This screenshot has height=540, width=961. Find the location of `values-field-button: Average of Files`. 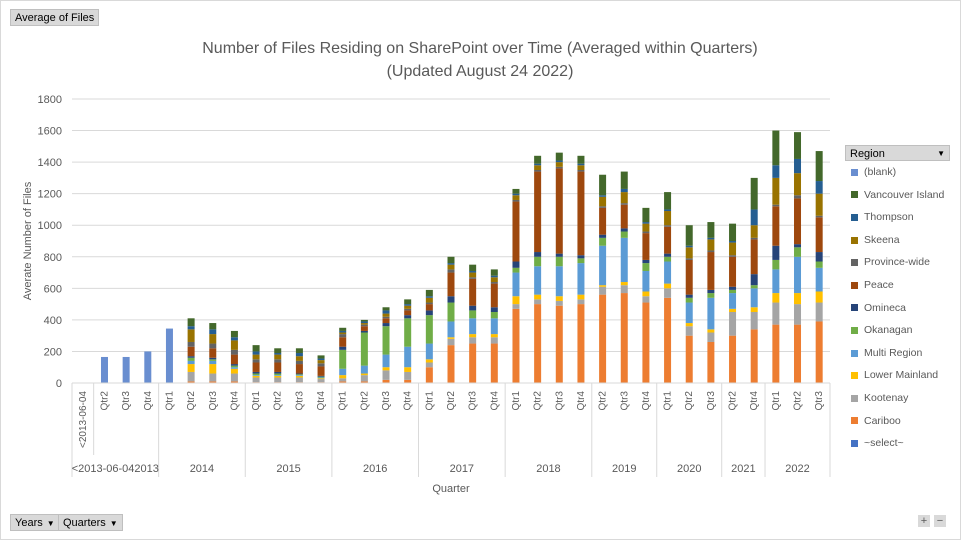

values-field-button: Average of Files is located at coordinates (55, 17).